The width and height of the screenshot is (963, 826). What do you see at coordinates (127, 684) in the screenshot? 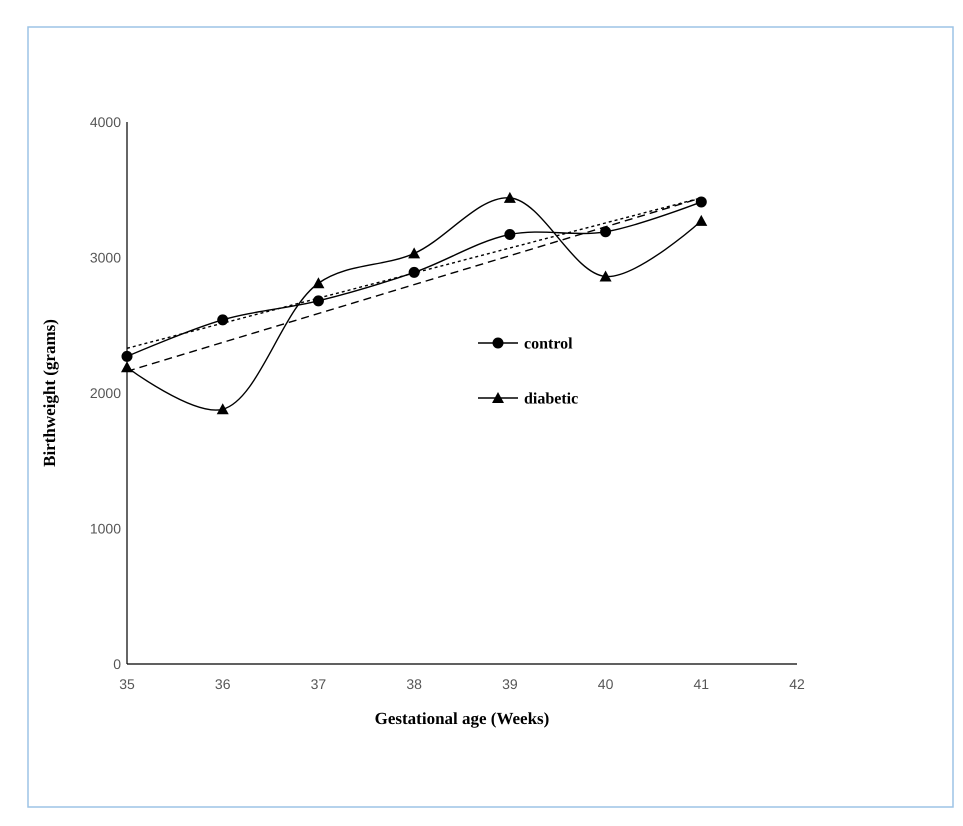
I see `x-tick-label: 35` at bounding box center [127, 684].